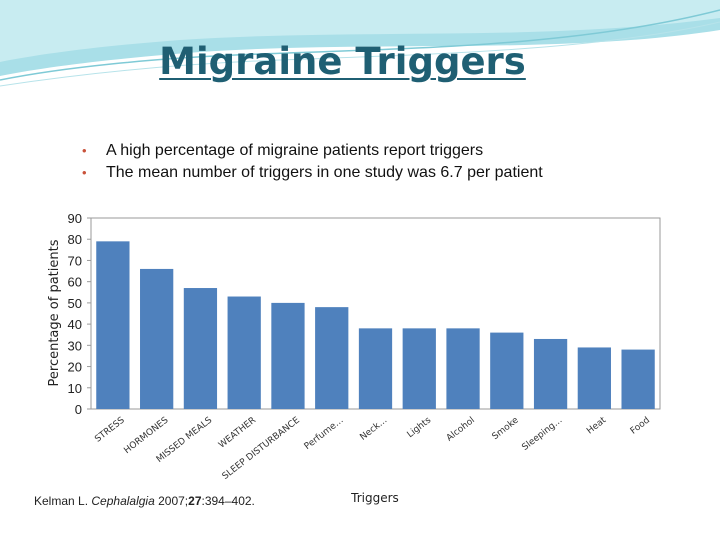 This screenshot has width=720, height=540. Describe the element at coordinates (75, 367) in the screenshot. I see `y-tick-label: 20` at that location.